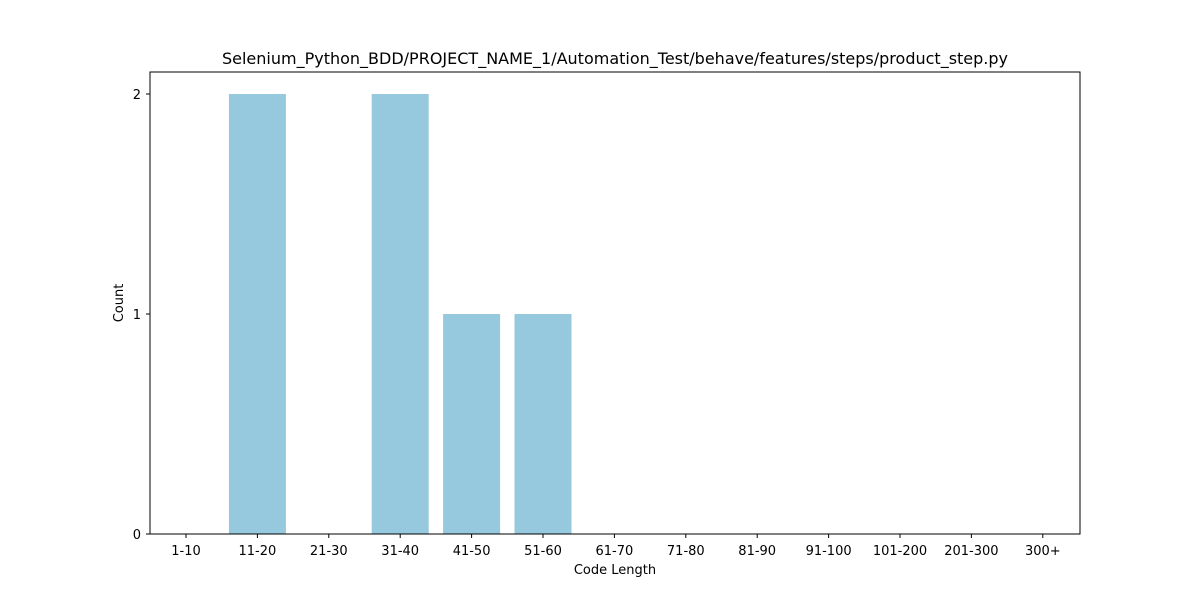  What do you see at coordinates (186, 551) in the screenshot?
I see `x-tick-label: 1-10` at bounding box center [186, 551].